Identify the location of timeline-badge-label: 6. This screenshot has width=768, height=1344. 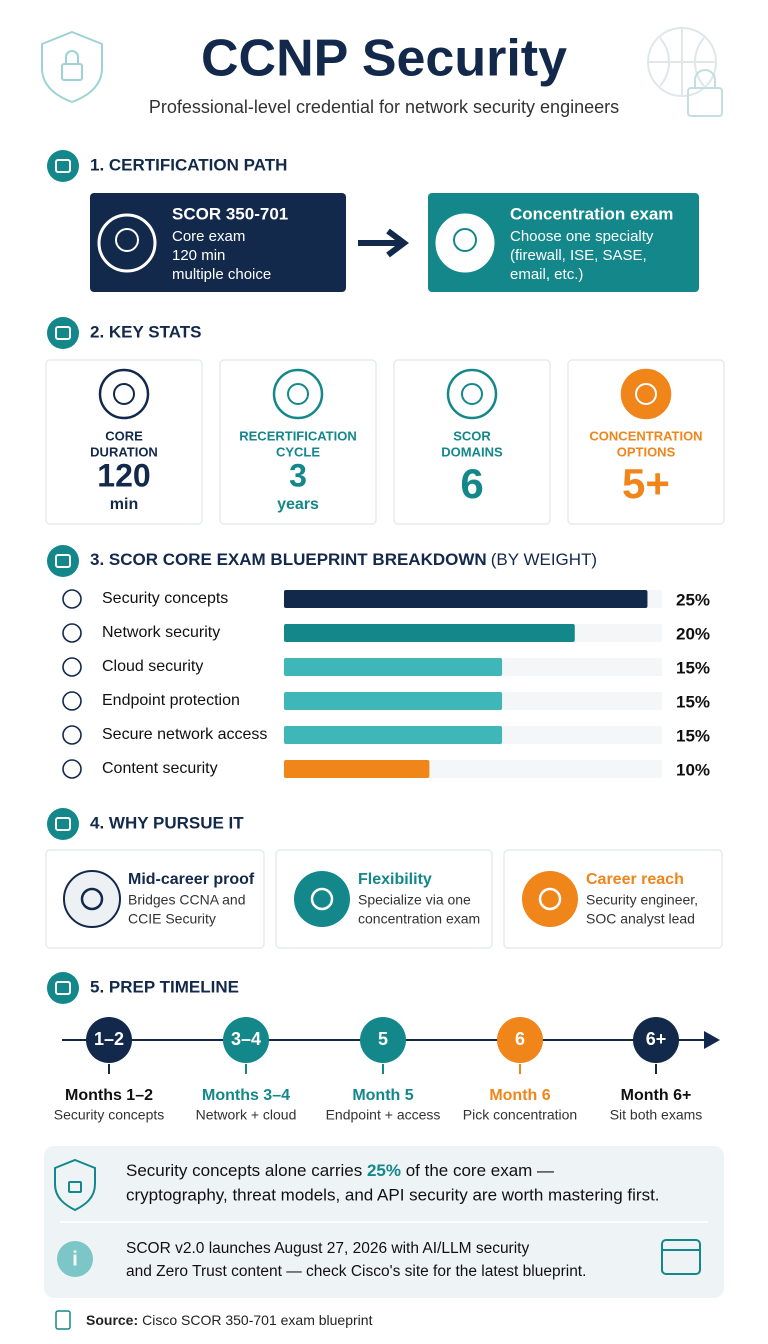
(520, 1039).